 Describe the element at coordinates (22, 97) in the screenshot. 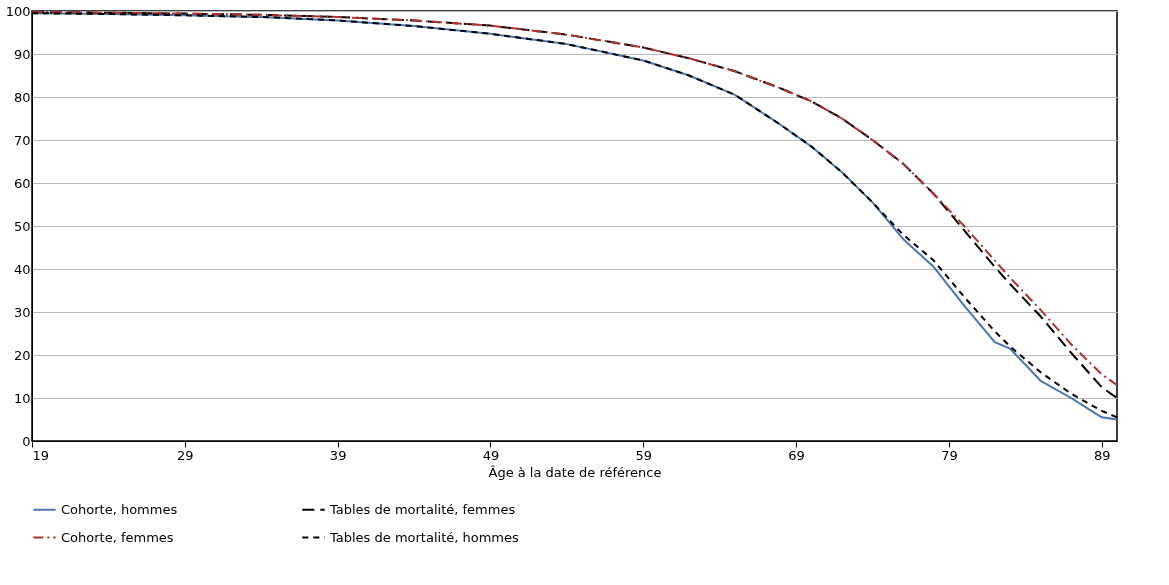

I see `y-tick-label: 80` at that location.